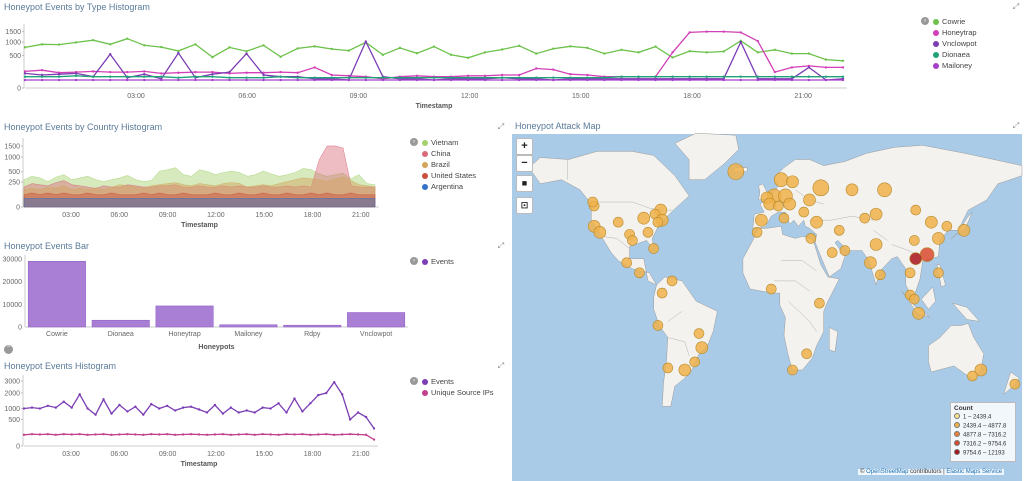  I want to click on series-line-events, so click(199, 405).